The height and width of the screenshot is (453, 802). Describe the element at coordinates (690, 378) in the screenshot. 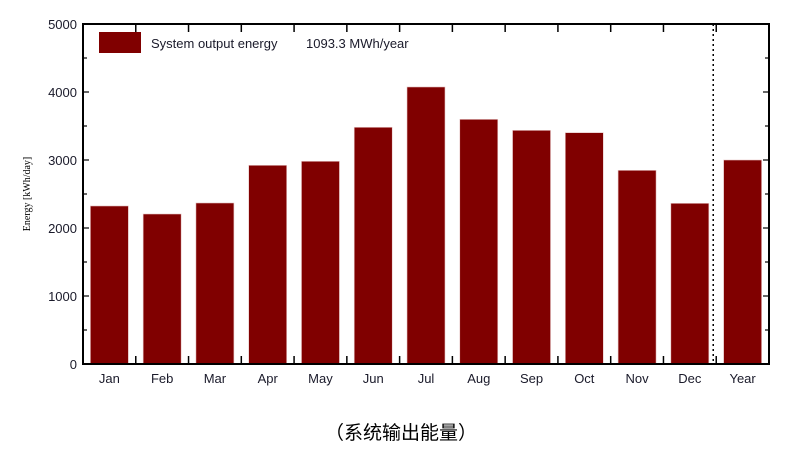

I see `x-tick-label: Dec` at that location.